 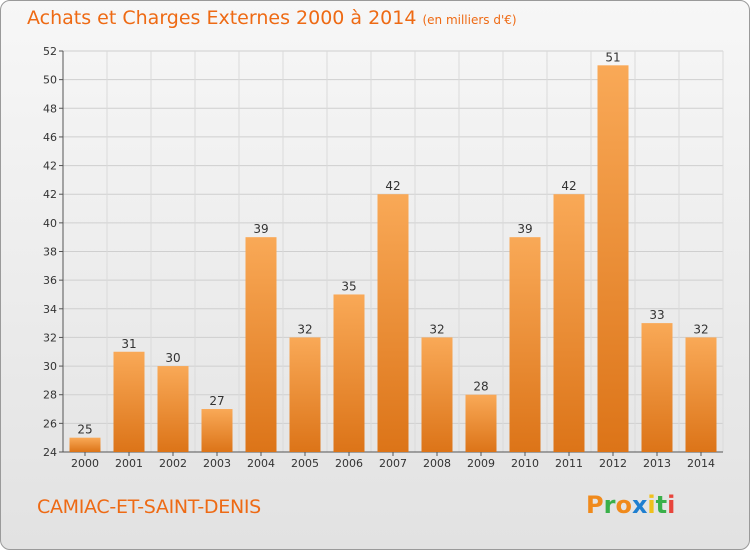 What do you see at coordinates (569, 323) in the screenshot?
I see `bar-2011` at bounding box center [569, 323].